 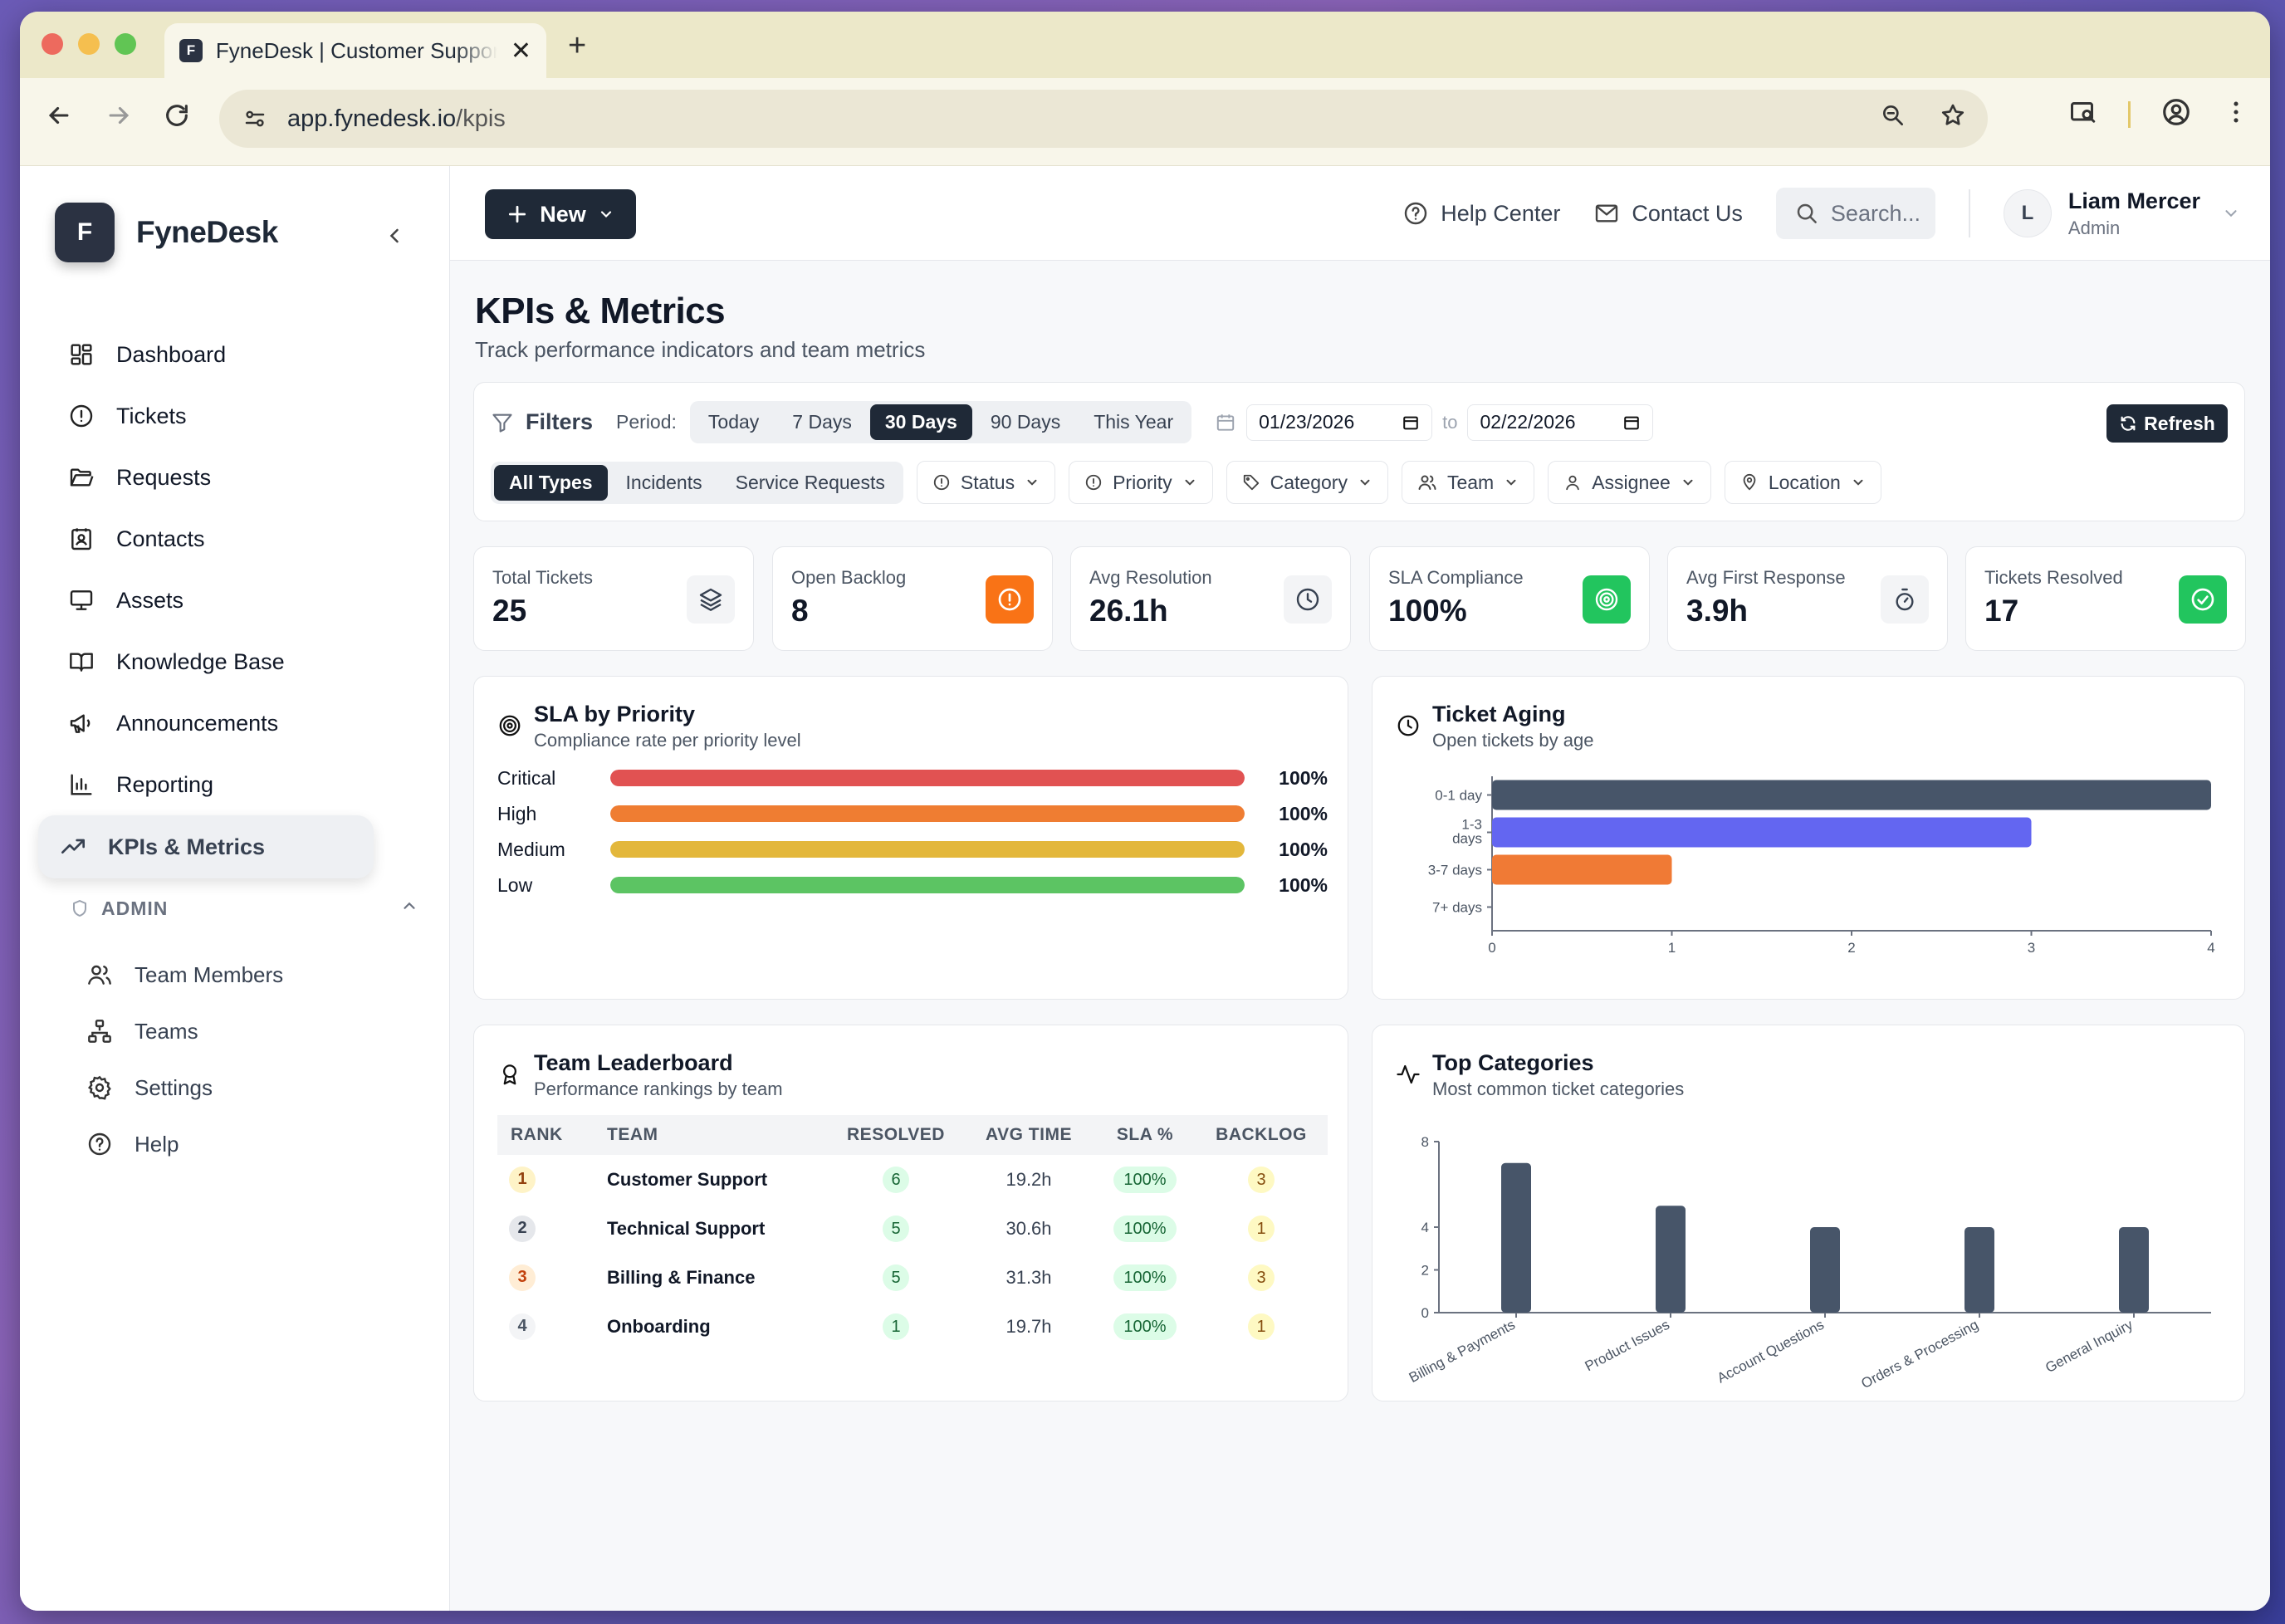 What do you see at coordinates (663, 482) in the screenshot?
I see `type-incidents: Incidents` at bounding box center [663, 482].